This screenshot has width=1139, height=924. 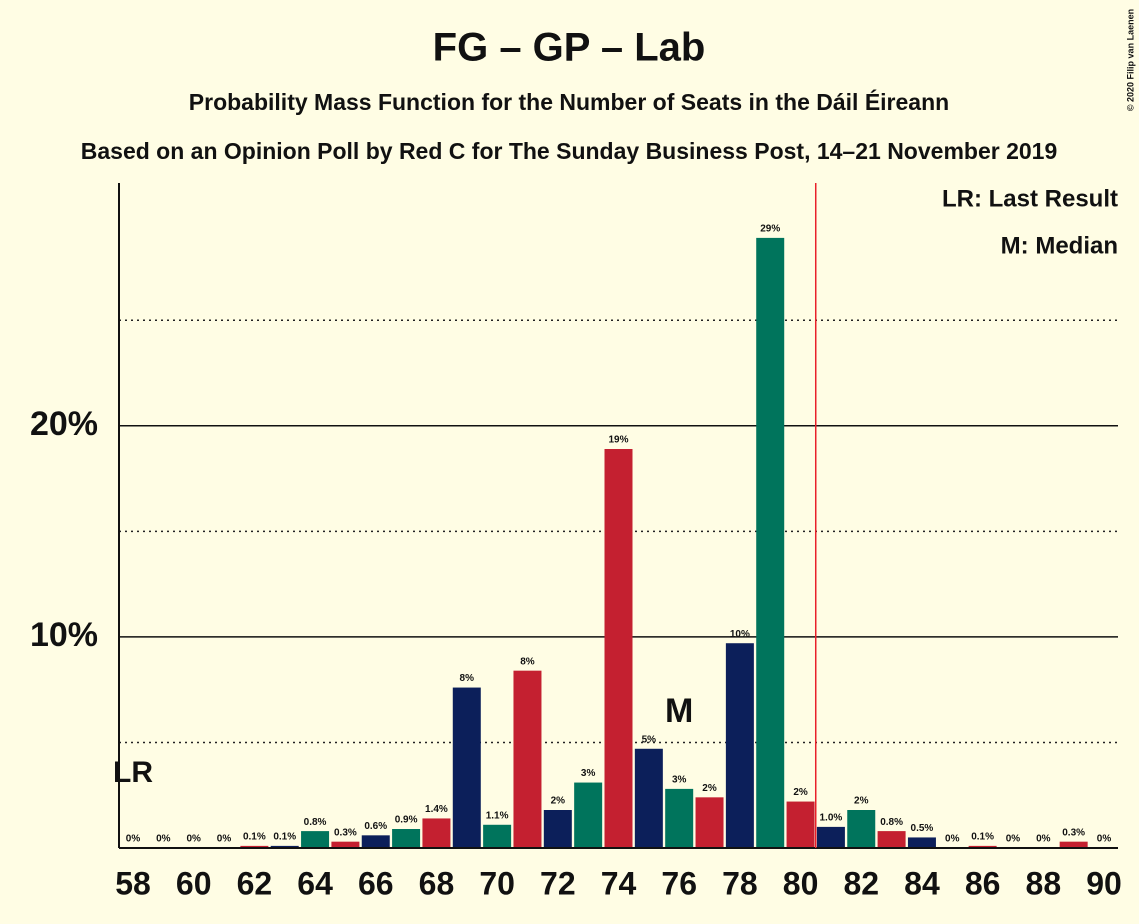 What do you see at coordinates (1044, 883) in the screenshot?
I see `x-tick-label: 88` at bounding box center [1044, 883].